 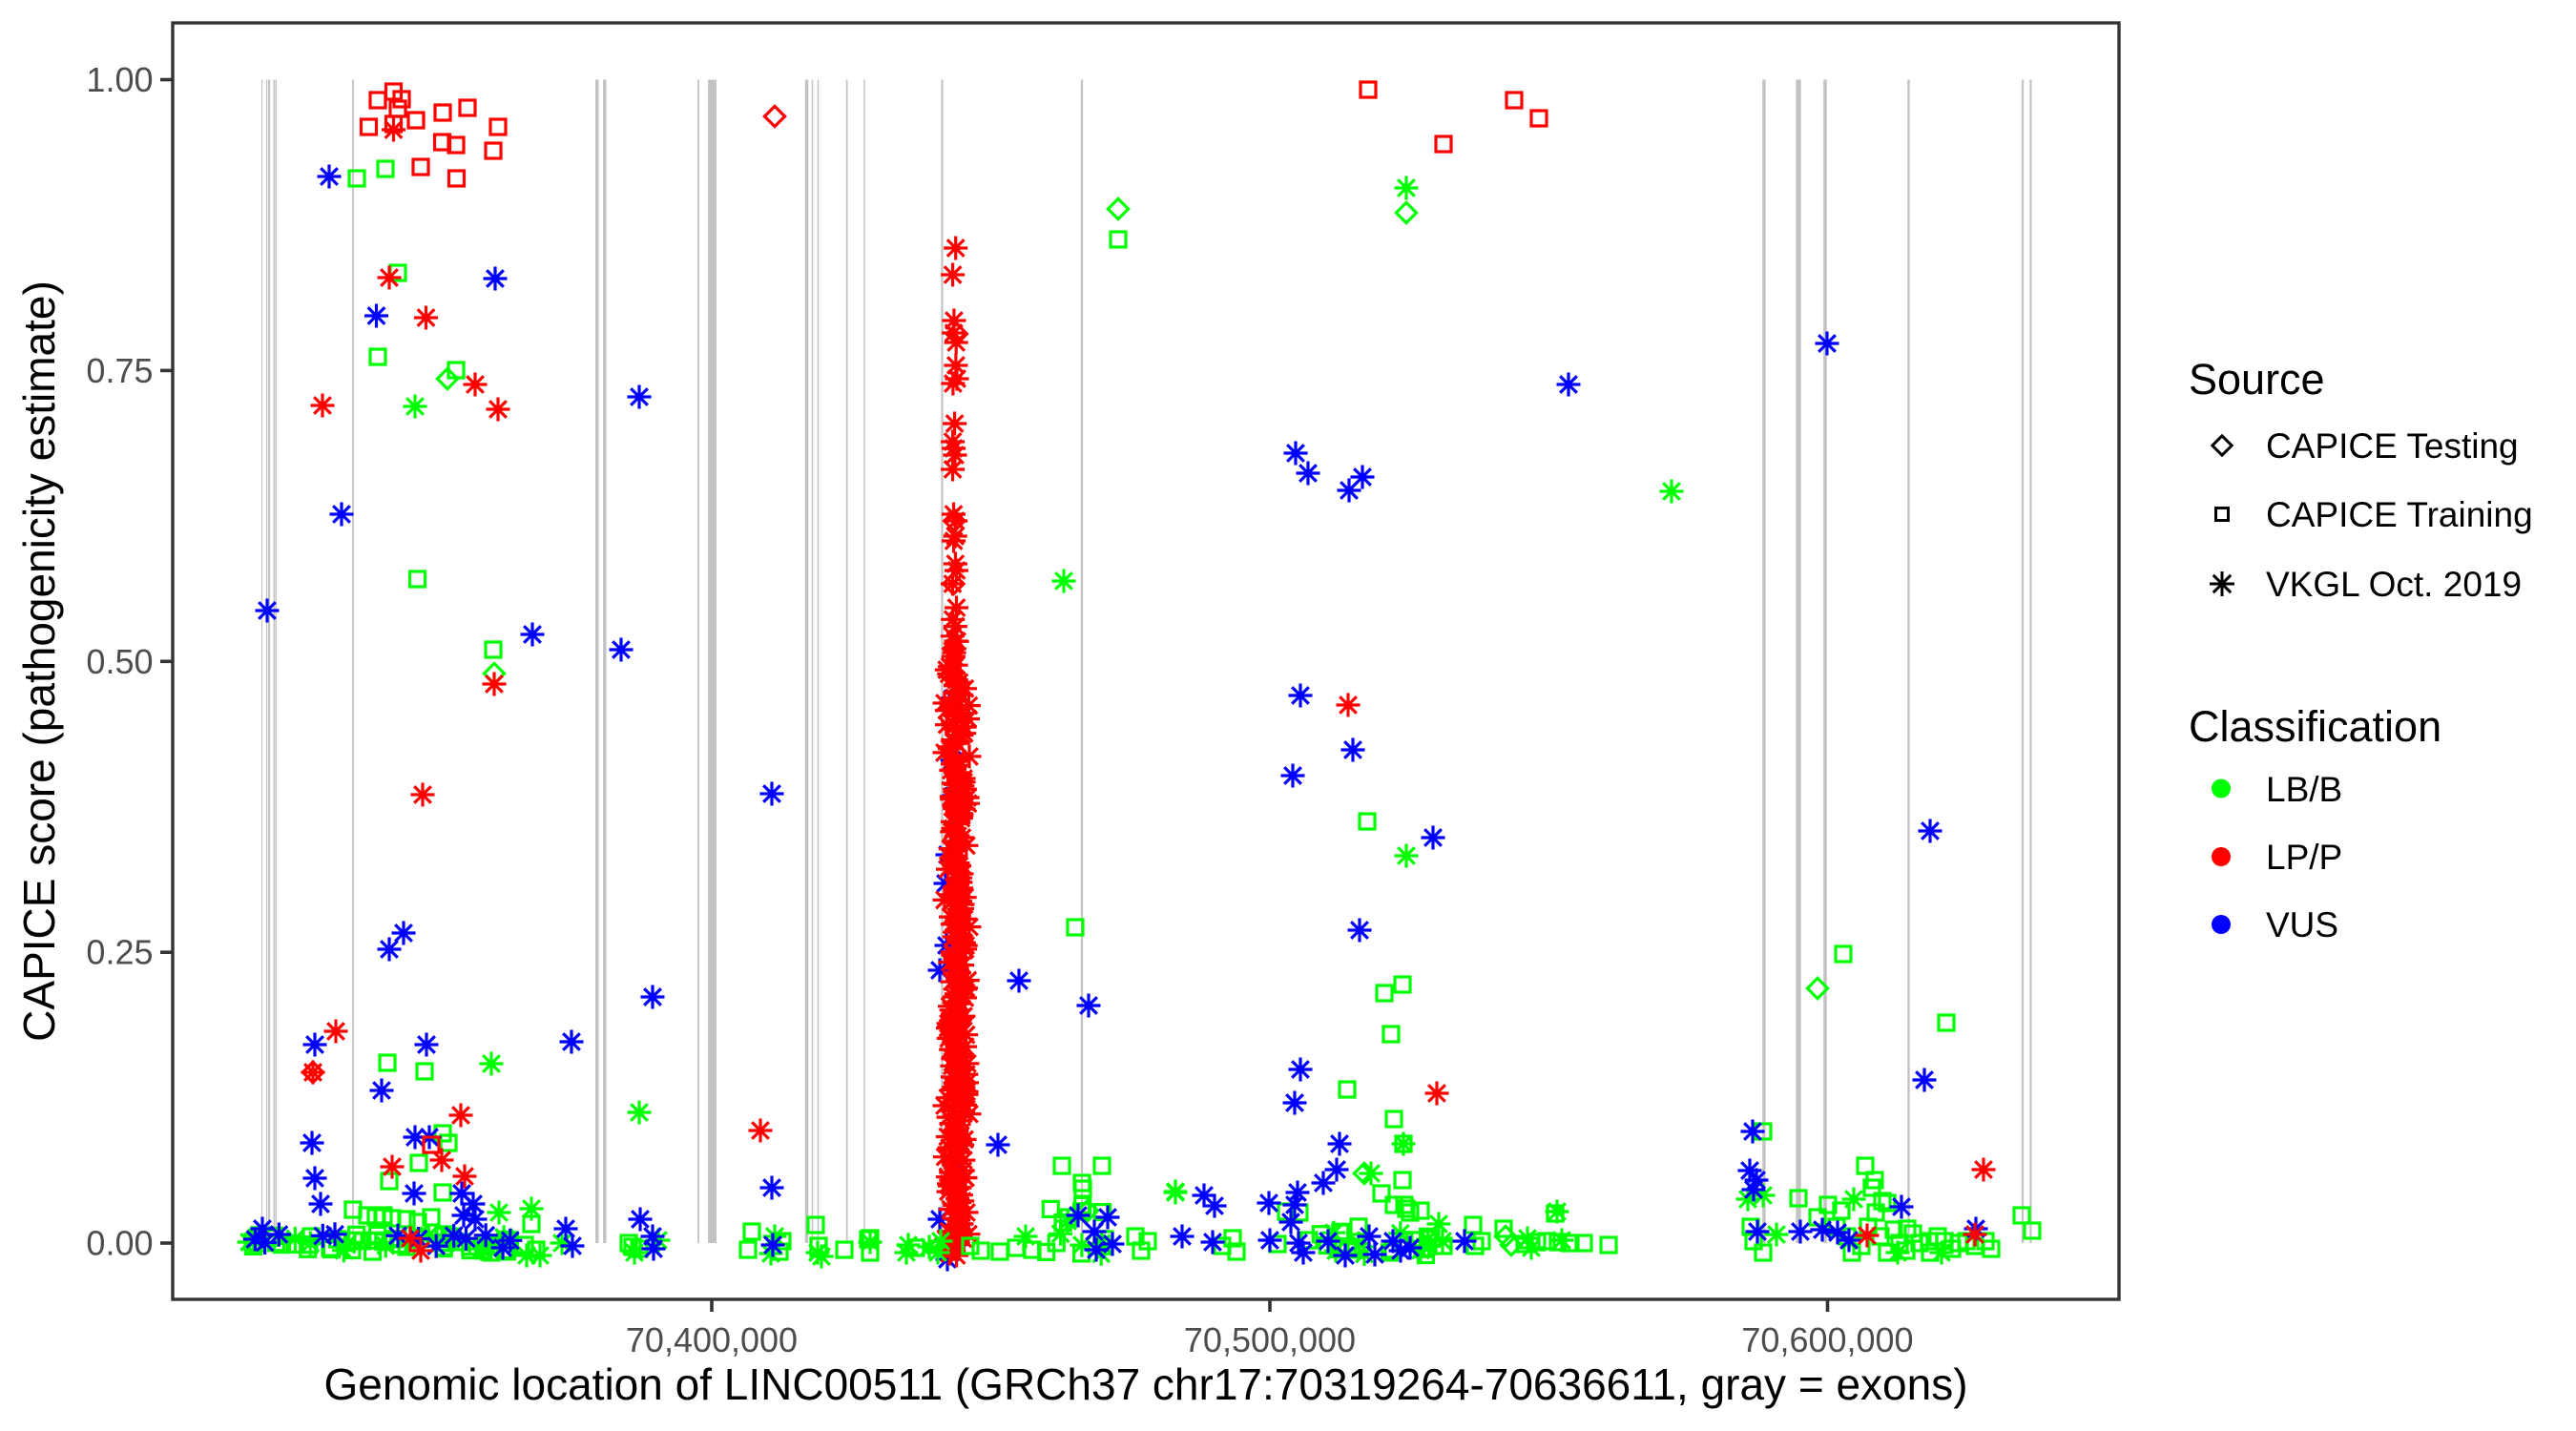 I want to click on svg-text: CAPICE Testing, so click(x=2392, y=446).